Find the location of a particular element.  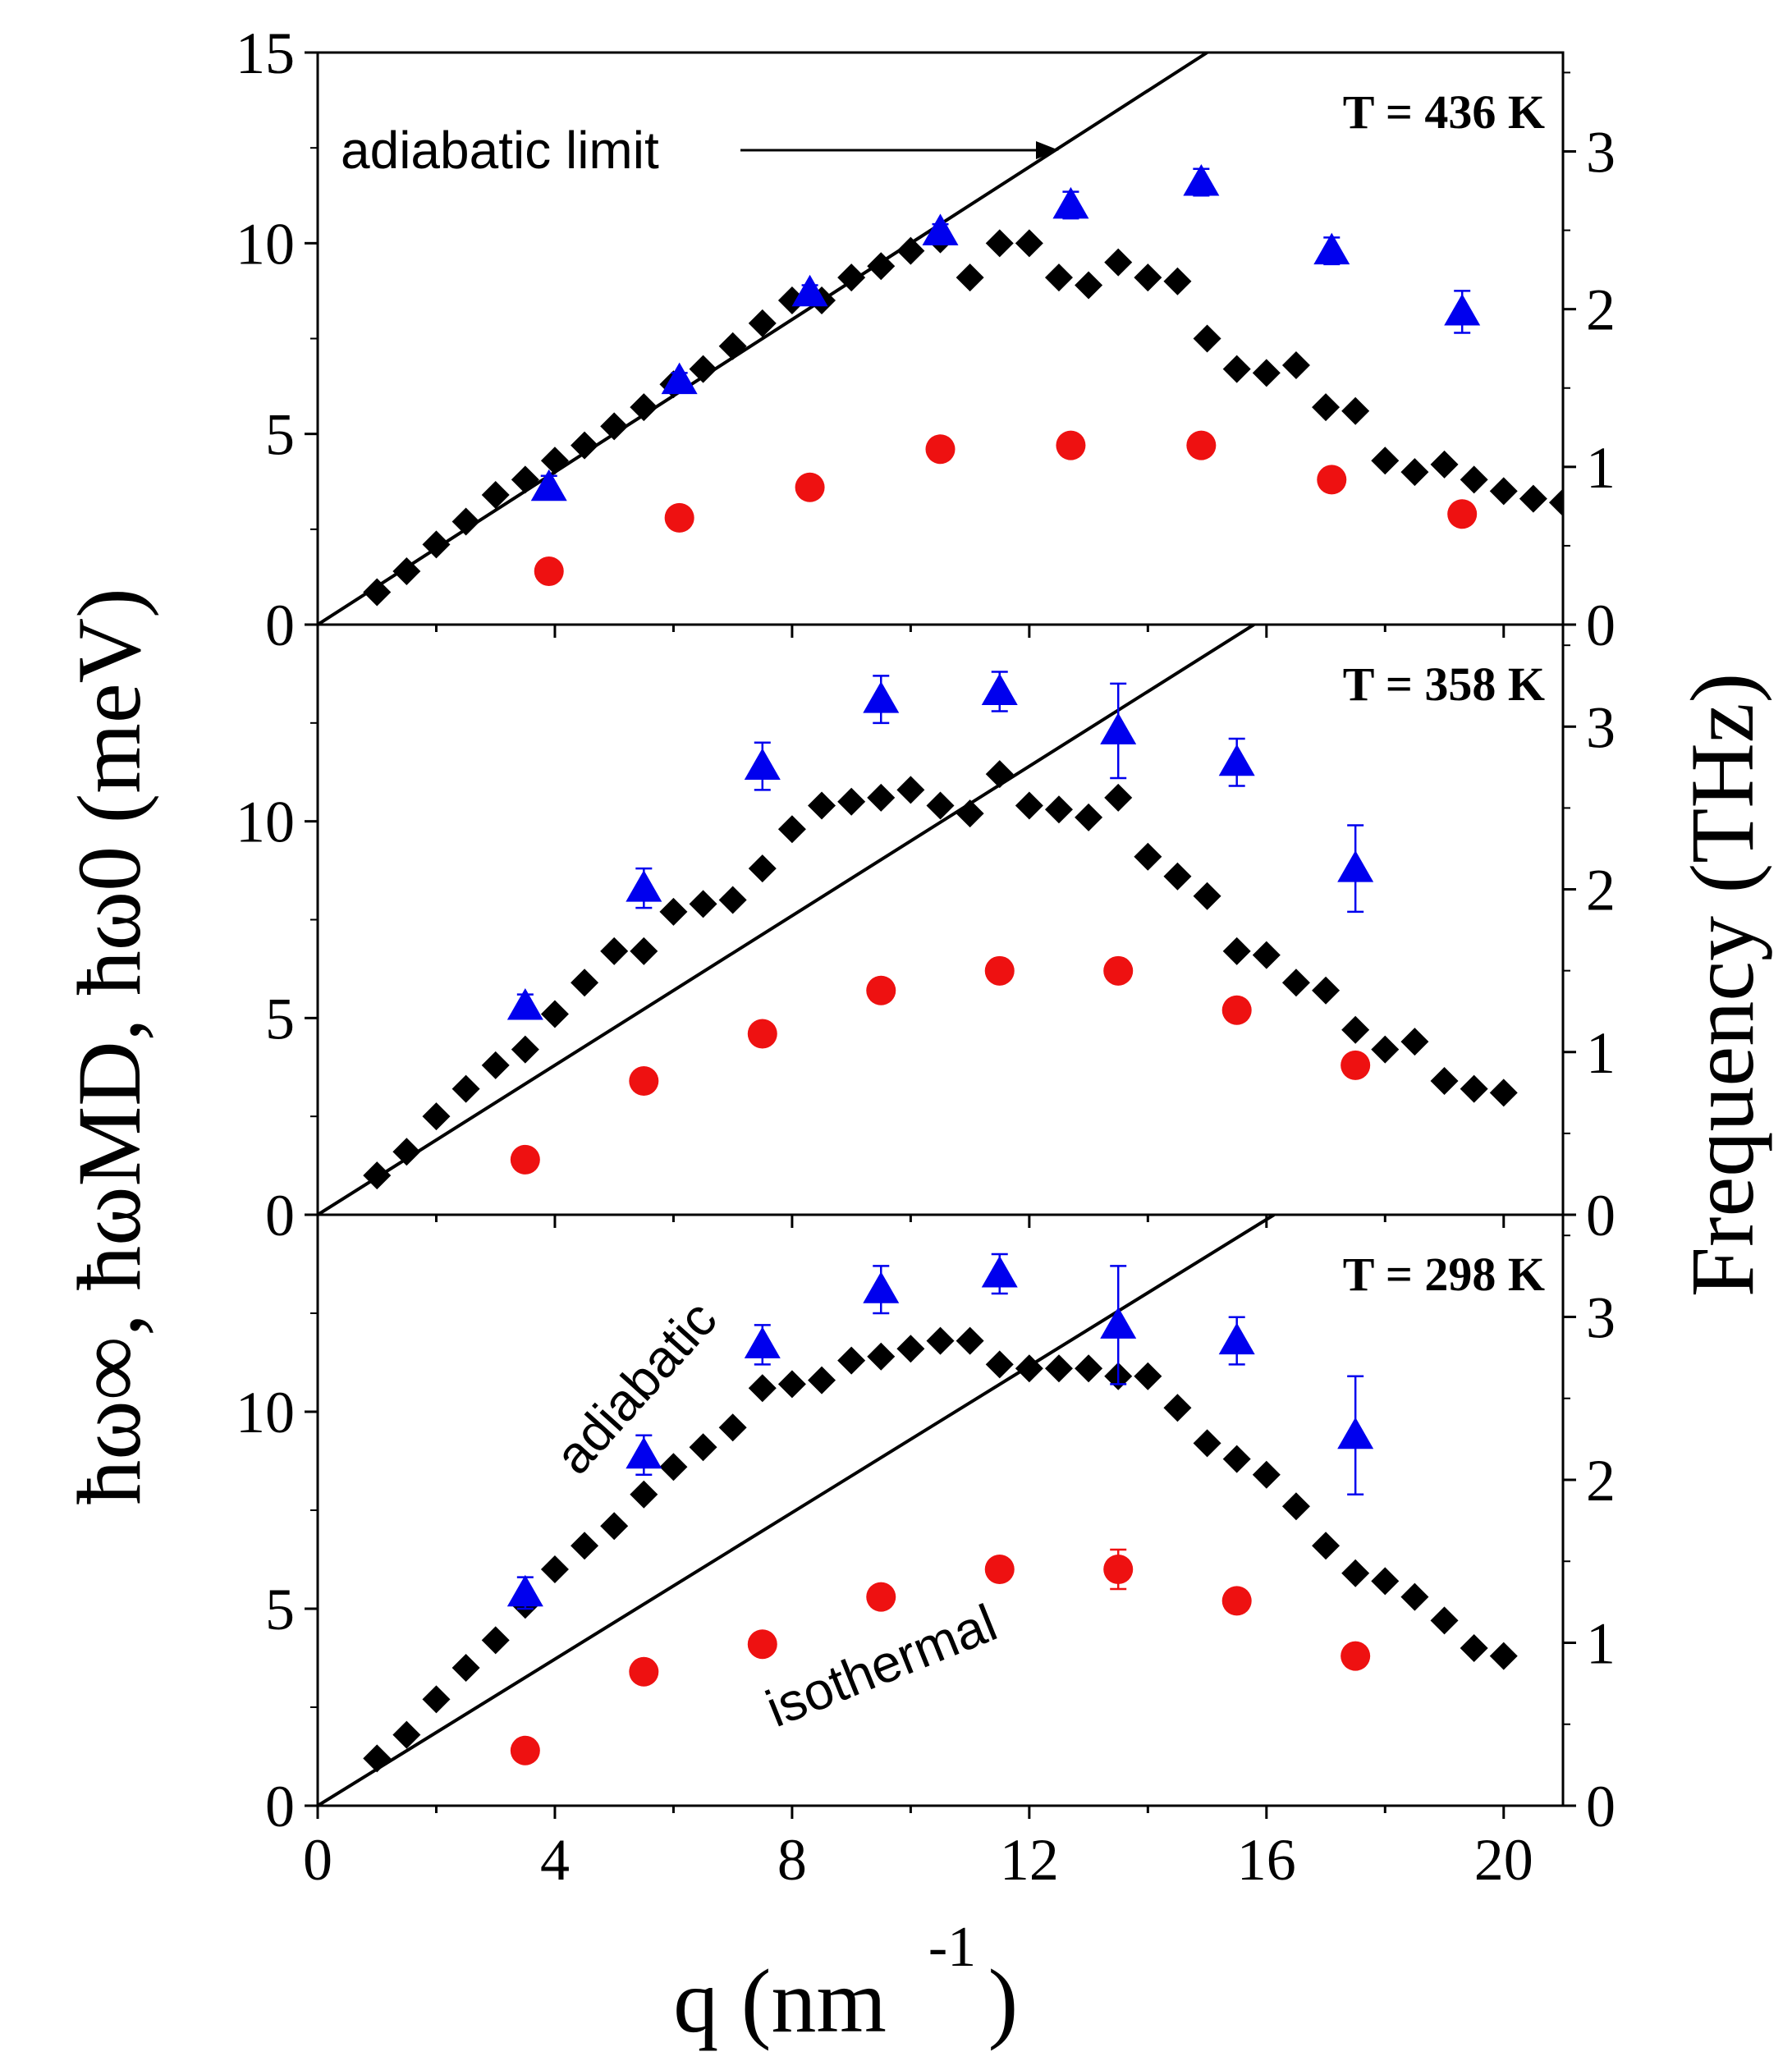

annotation-arrow-head is located at coordinates (1047, 150).